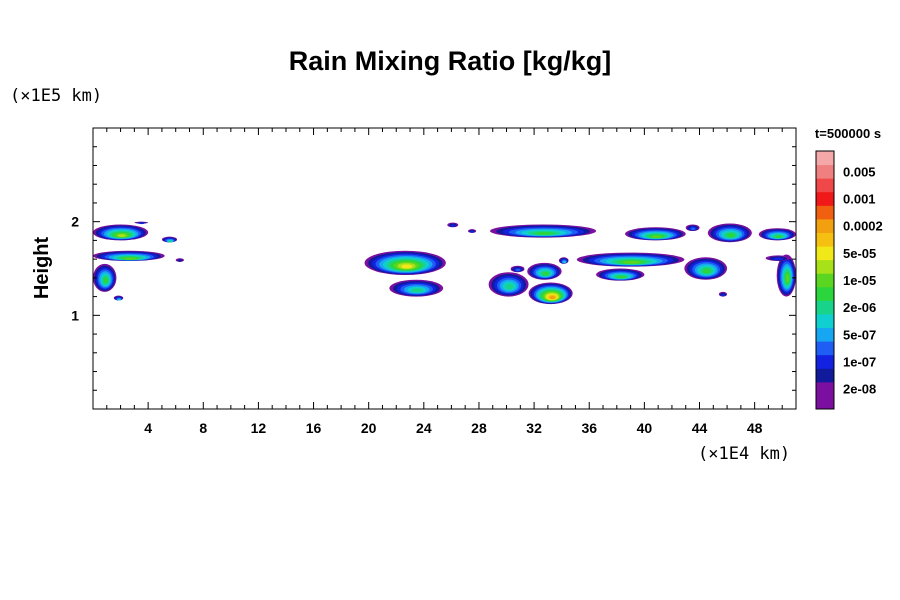 The image size is (900, 600). What do you see at coordinates (479, 428) in the screenshot?
I see `x-tick-label: 28` at bounding box center [479, 428].